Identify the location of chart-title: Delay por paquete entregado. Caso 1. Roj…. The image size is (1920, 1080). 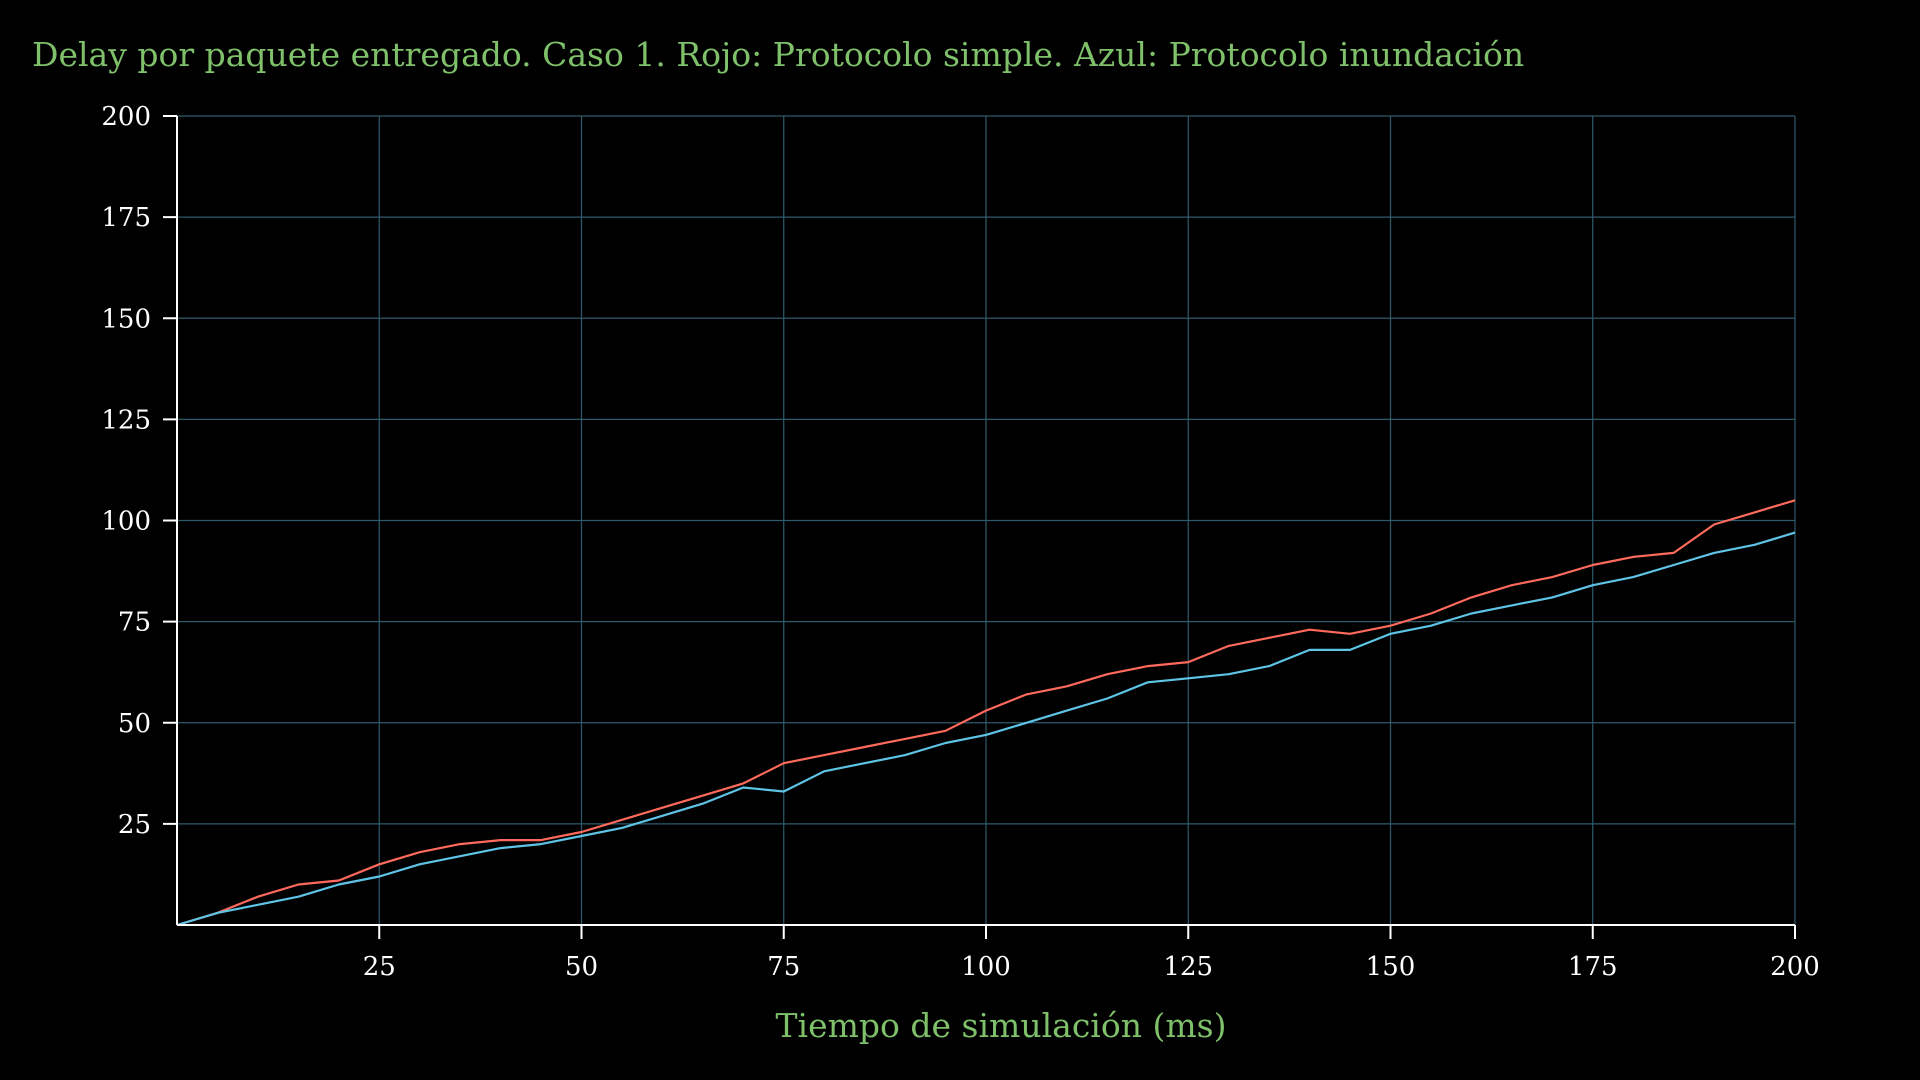
(778, 54).